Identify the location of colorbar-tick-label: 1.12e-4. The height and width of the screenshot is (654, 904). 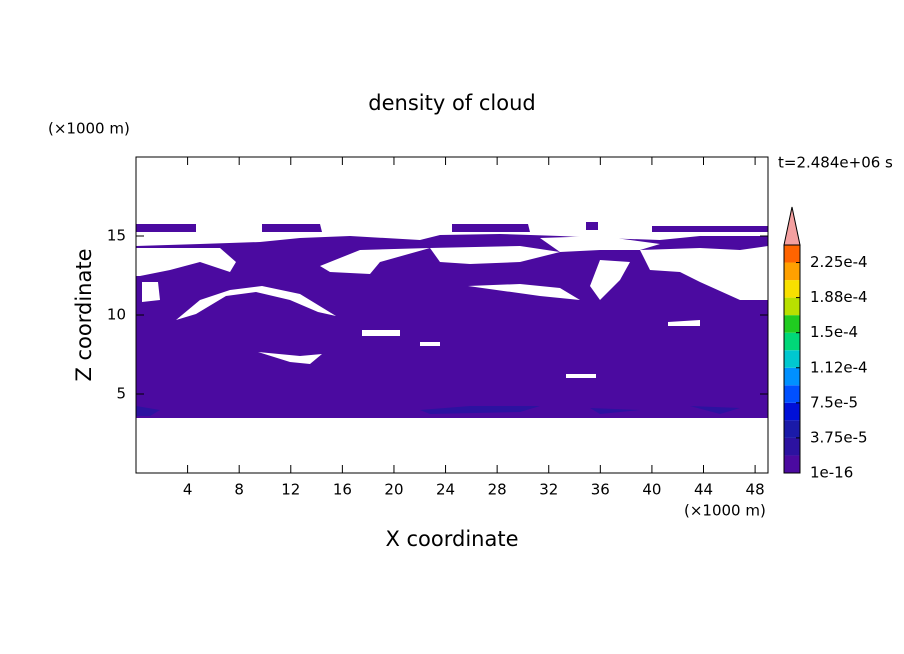
(839, 367).